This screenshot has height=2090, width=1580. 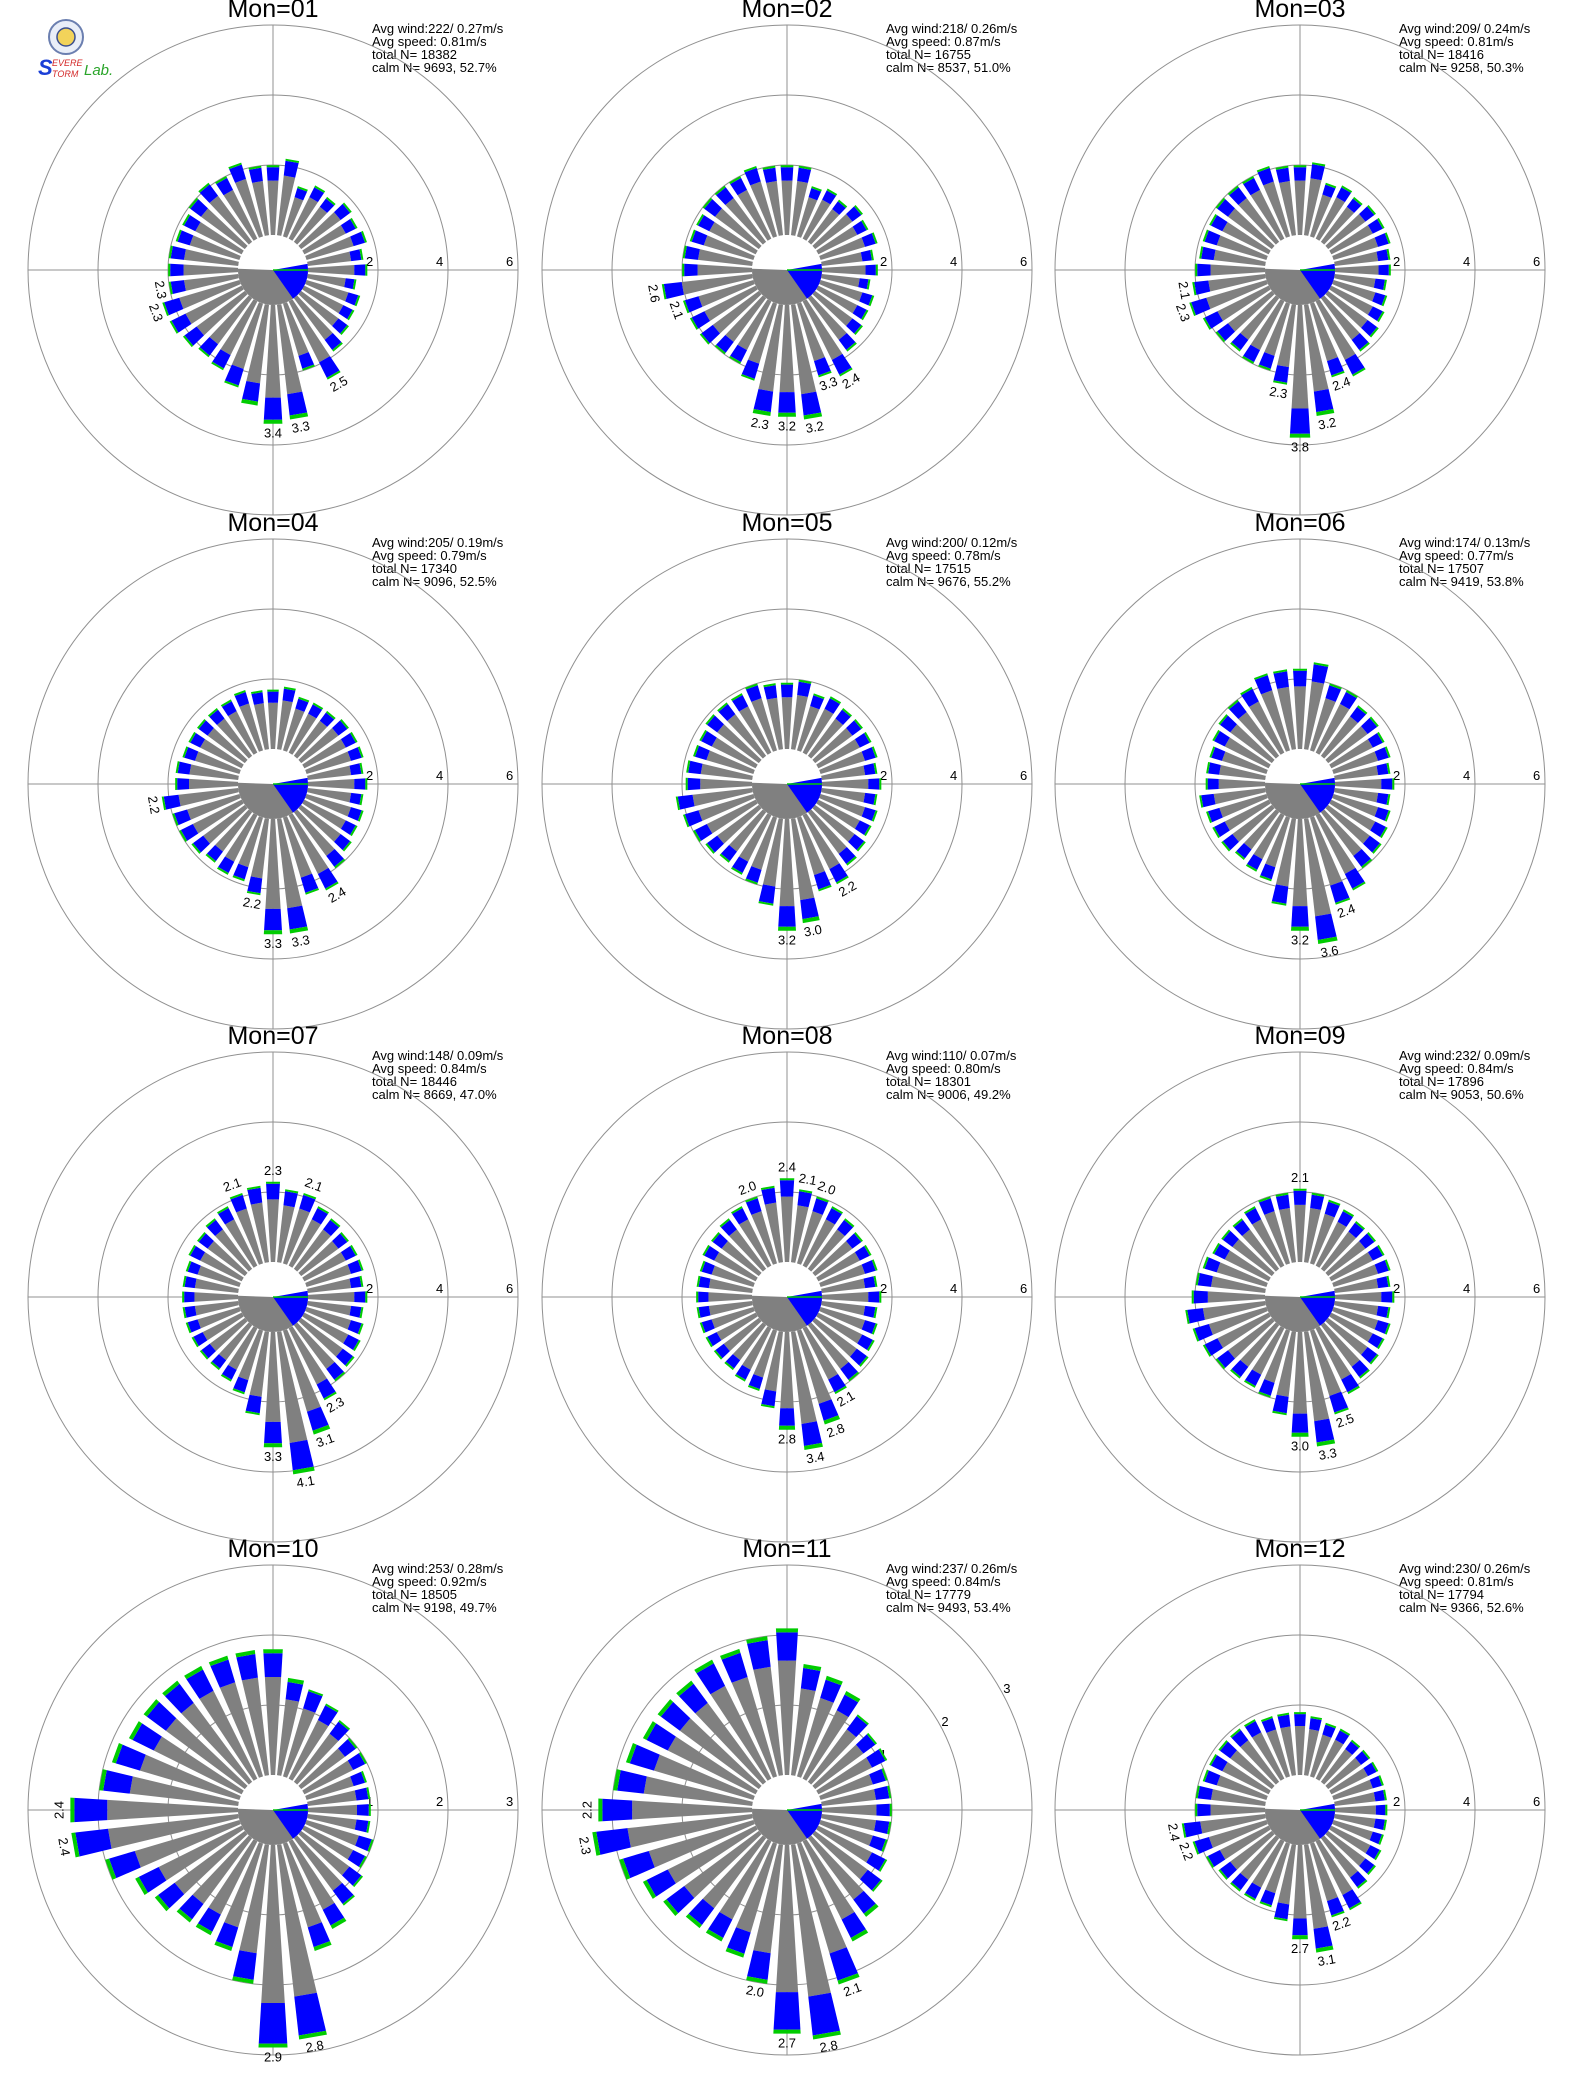 What do you see at coordinates (787, 1297) in the screenshot?
I see `range-ring` at bounding box center [787, 1297].